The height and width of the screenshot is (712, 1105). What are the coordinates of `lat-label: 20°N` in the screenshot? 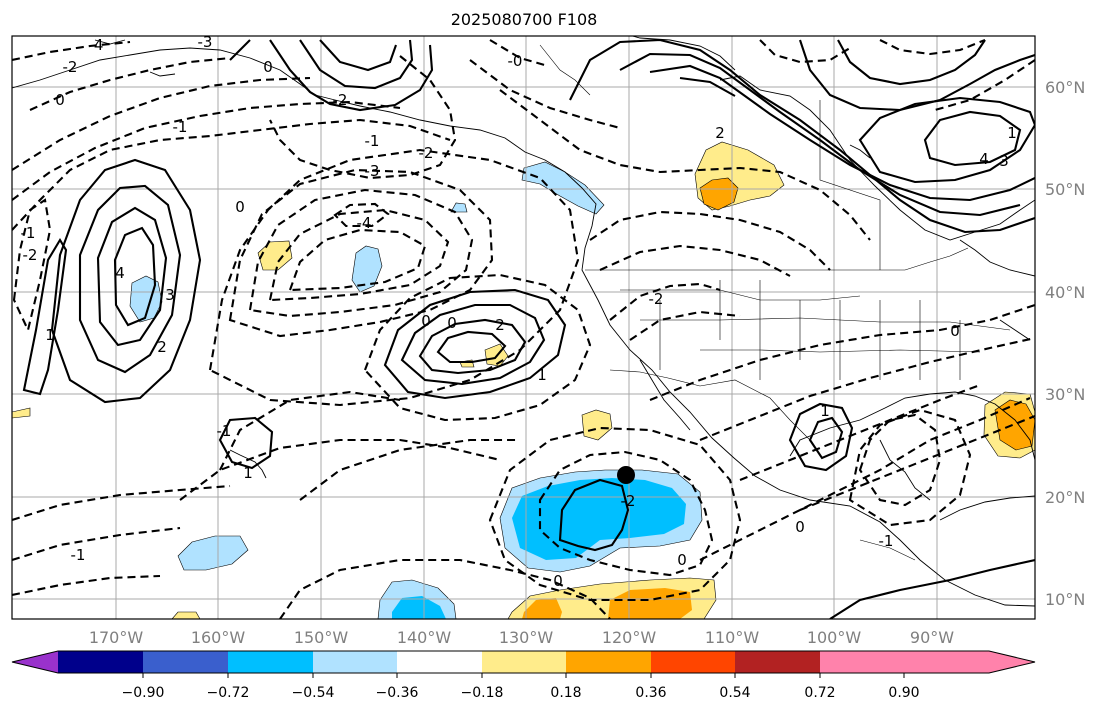 It's located at (1065, 497).